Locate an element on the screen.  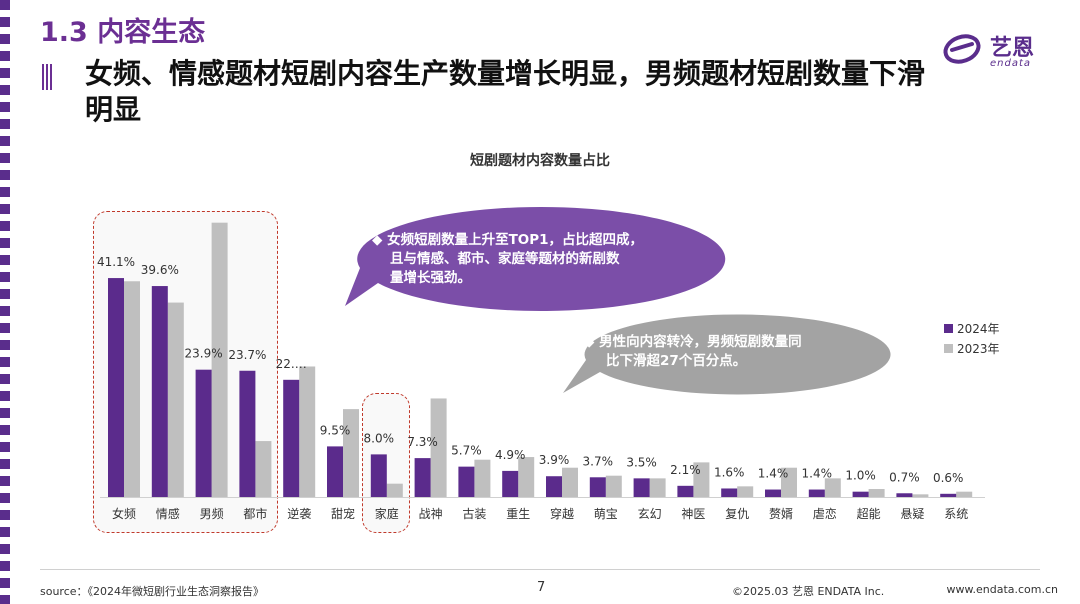
endata-logo: 艺恩 endata is located at coordinates (1002, 53).